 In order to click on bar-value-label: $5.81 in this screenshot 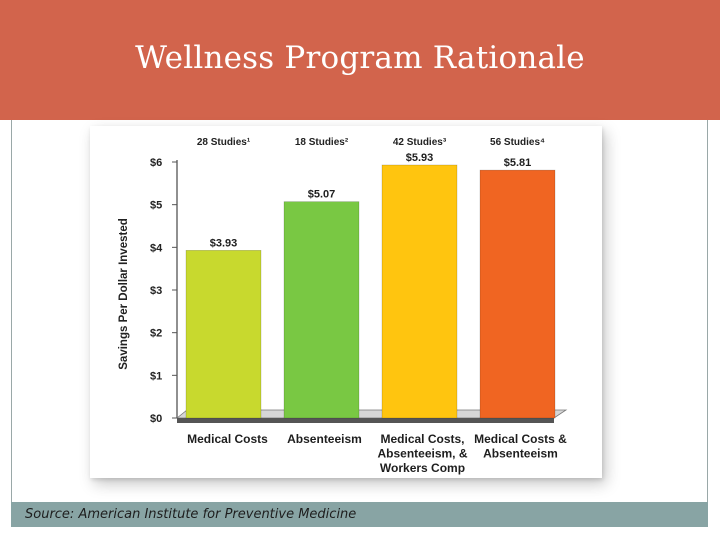, I will do `click(518, 163)`.